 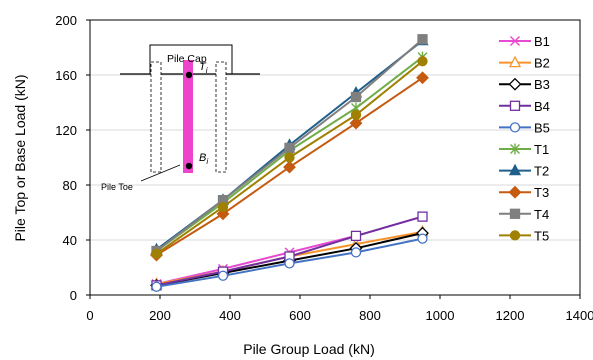 I want to click on right-pile-dashed, so click(x=221, y=117).